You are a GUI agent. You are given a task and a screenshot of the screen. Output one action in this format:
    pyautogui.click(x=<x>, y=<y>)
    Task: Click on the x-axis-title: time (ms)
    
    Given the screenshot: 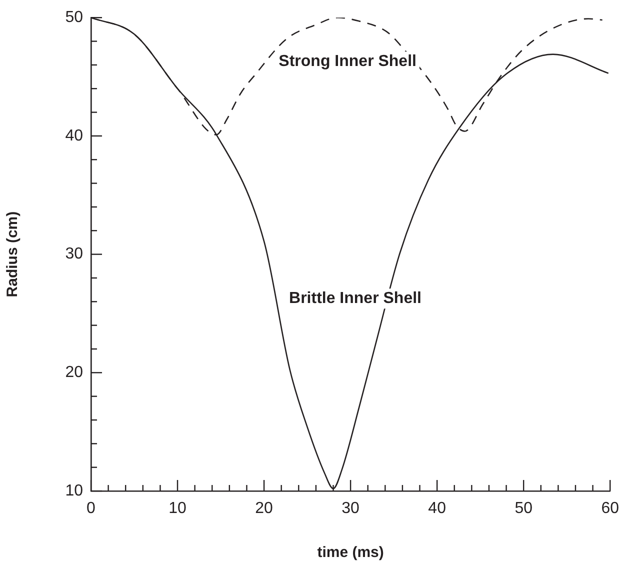 What is the action you would take?
    pyautogui.click(x=350, y=553)
    